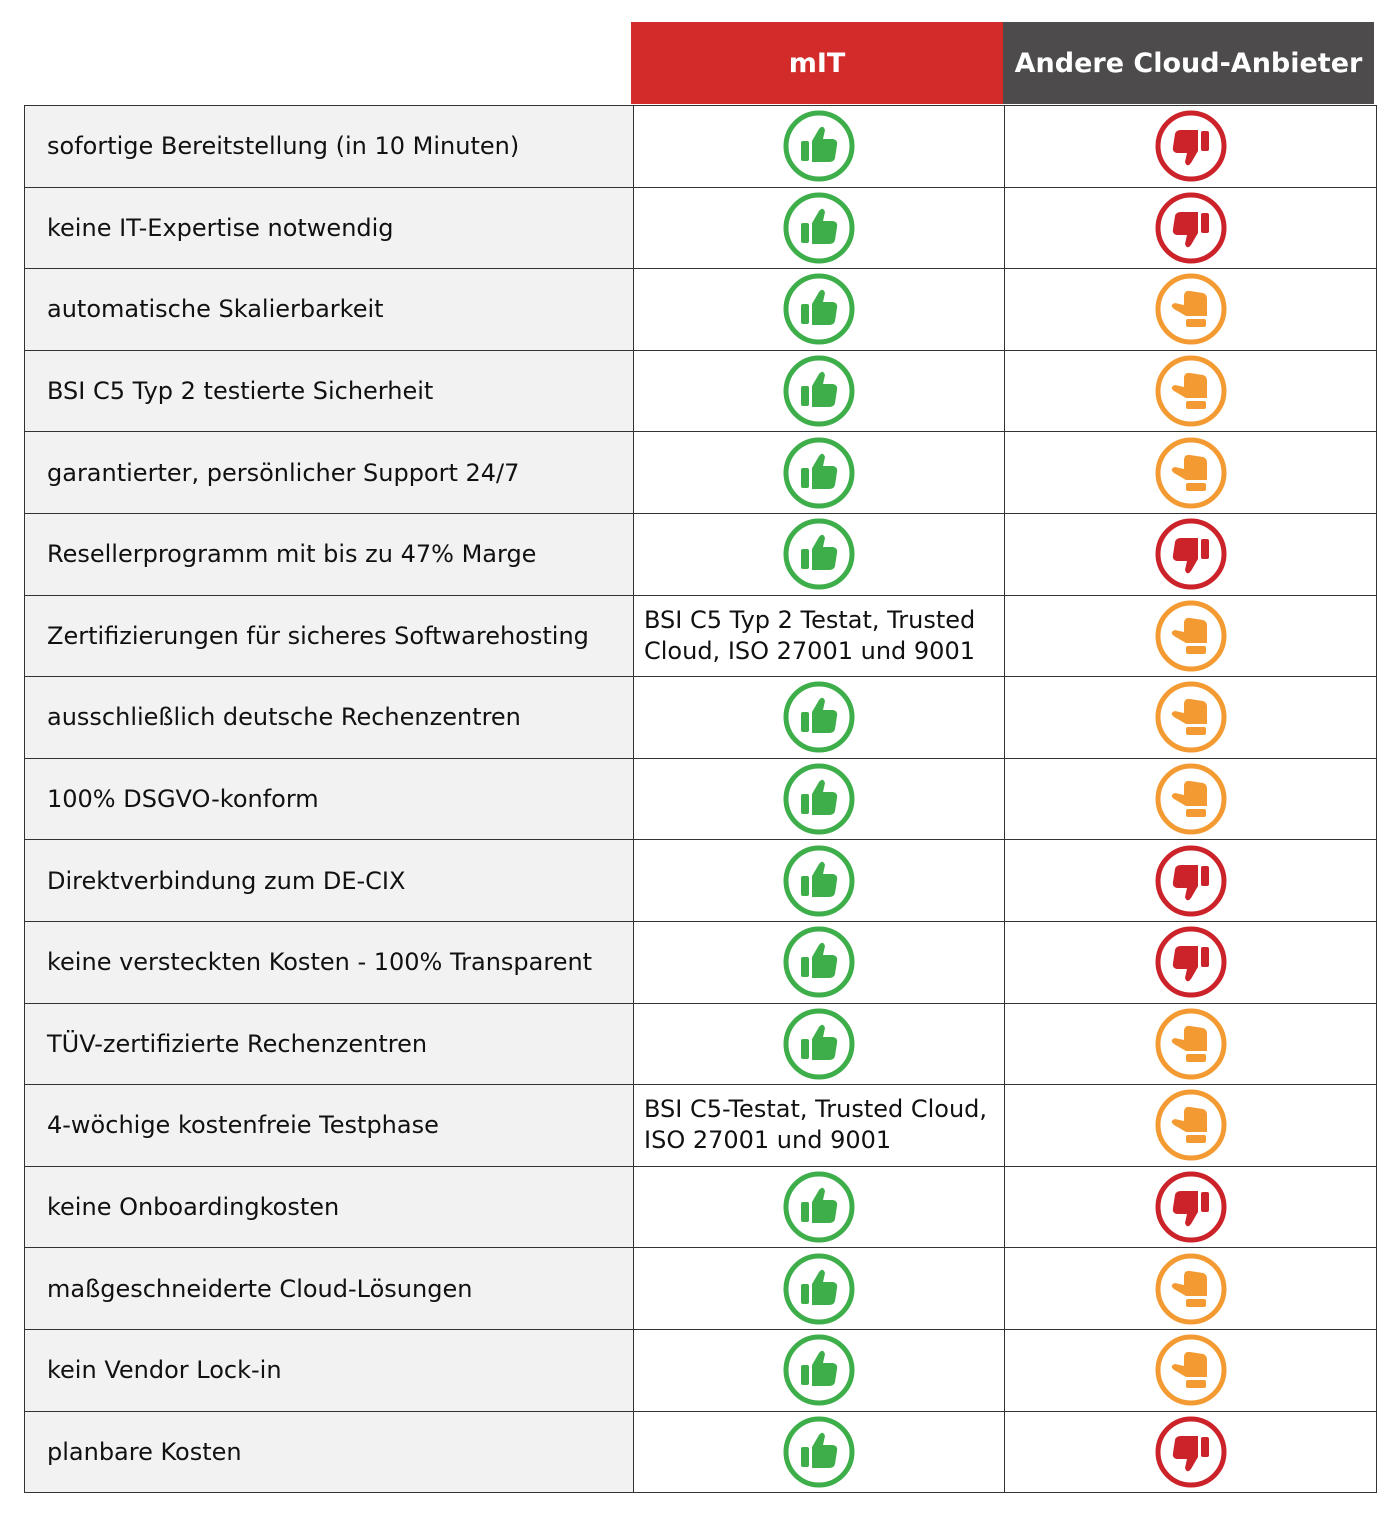 This screenshot has height=1526, width=1400. What do you see at coordinates (329, 1207) in the screenshot?
I see `feature-cell: keine Onboardingkosten` at bounding box center [329, 1207].